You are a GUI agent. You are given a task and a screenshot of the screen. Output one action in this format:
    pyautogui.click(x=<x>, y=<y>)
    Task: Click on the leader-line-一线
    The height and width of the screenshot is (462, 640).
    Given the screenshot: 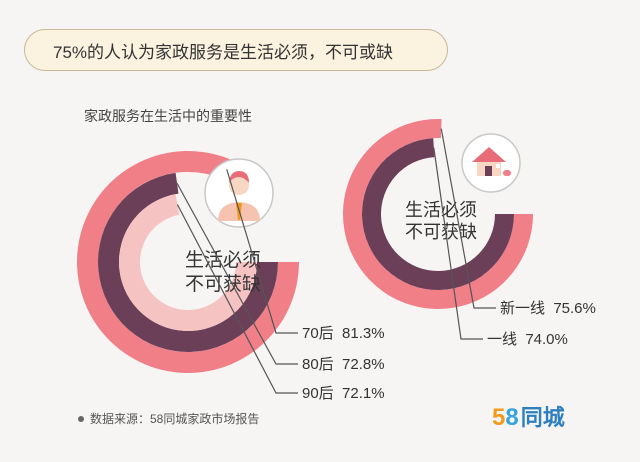 What is the action you would take?
    pyautogui.click(x=458, y=243)
    